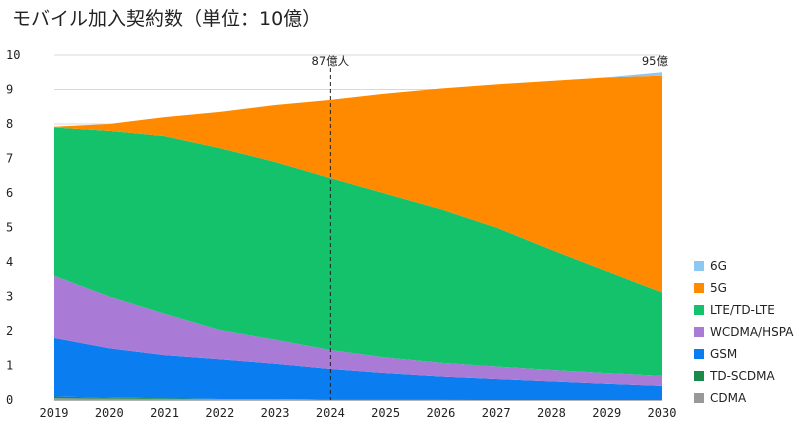  I want to click on legend: 6G 5G LTE/TD-LTE WCDMA/HSPA GSM TD-SCDMA CDMA, so click(744, 332).